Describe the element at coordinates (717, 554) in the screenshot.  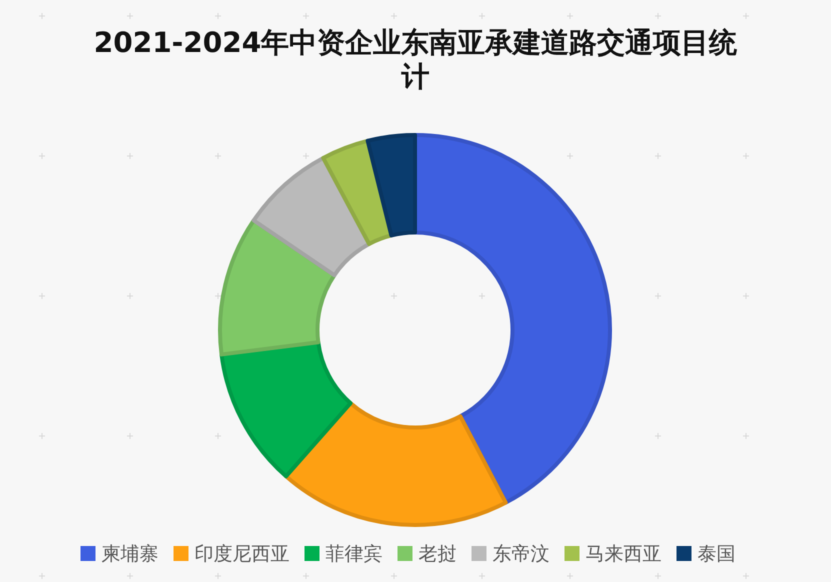
I see `legend-label: 泰国` at that location.